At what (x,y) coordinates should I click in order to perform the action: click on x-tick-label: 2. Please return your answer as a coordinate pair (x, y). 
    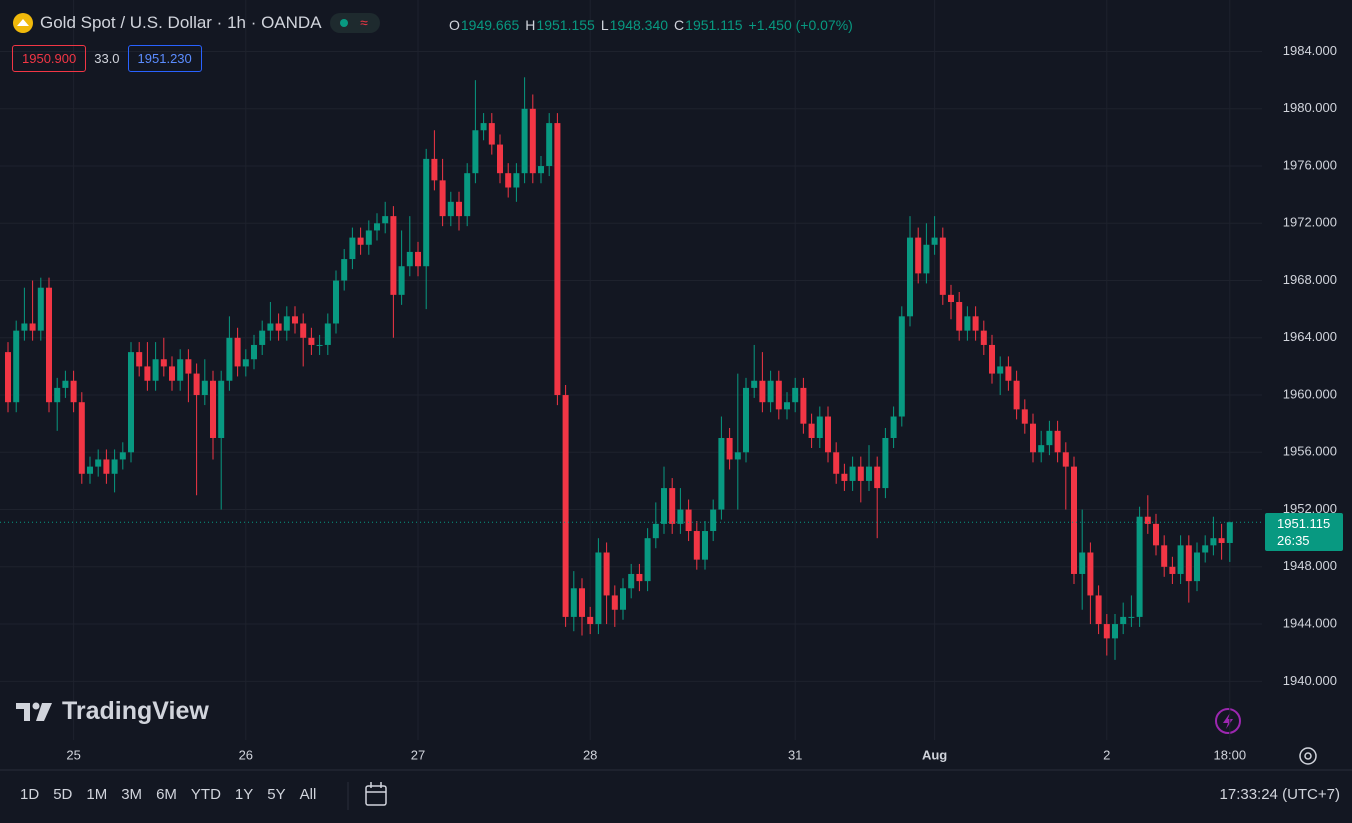
    Looking at the image, I should click on (1106, 754).